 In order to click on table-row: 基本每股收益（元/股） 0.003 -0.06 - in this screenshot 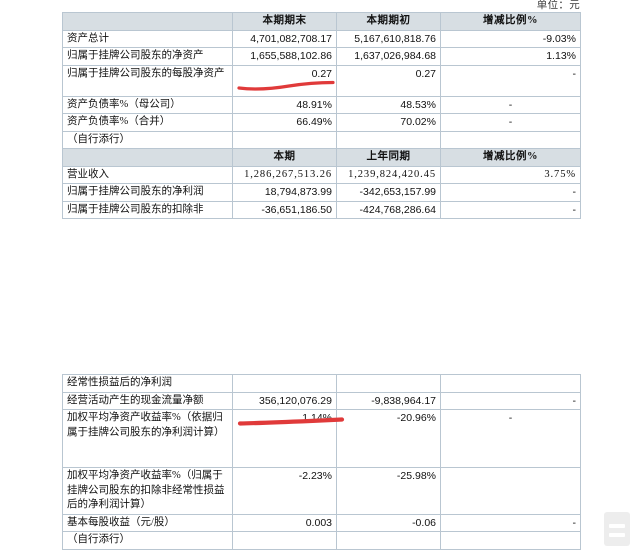, I will do `click(321, 522)`.